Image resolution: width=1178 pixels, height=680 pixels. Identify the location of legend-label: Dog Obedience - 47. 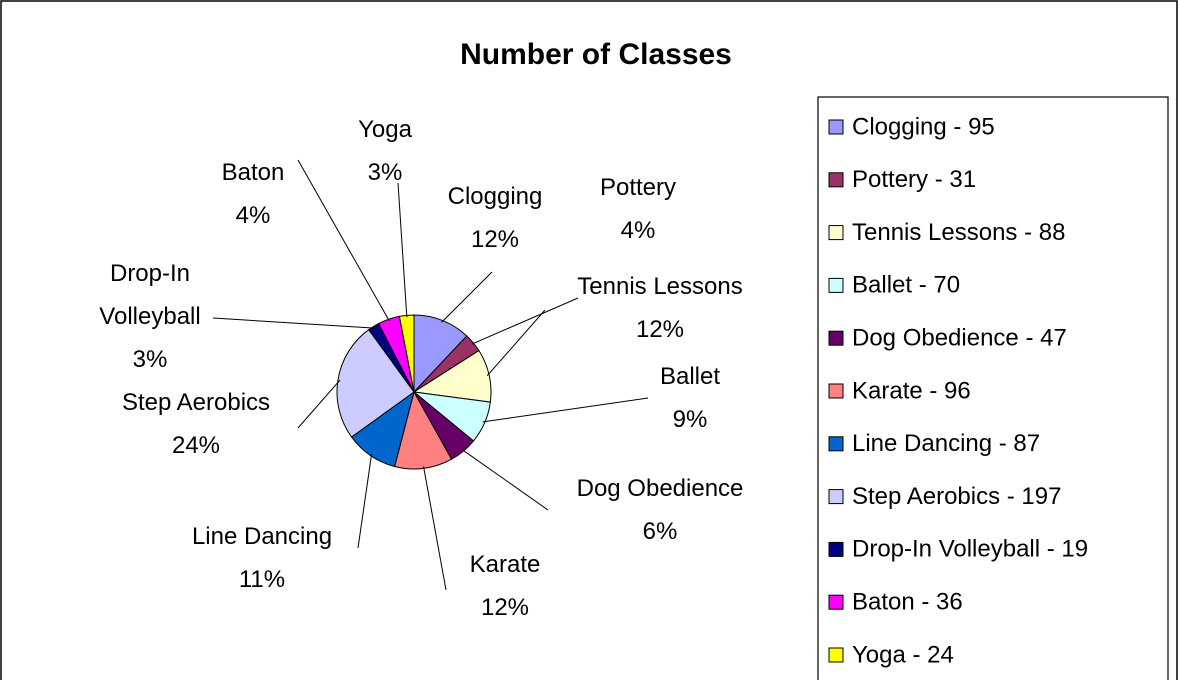
(959, 338).